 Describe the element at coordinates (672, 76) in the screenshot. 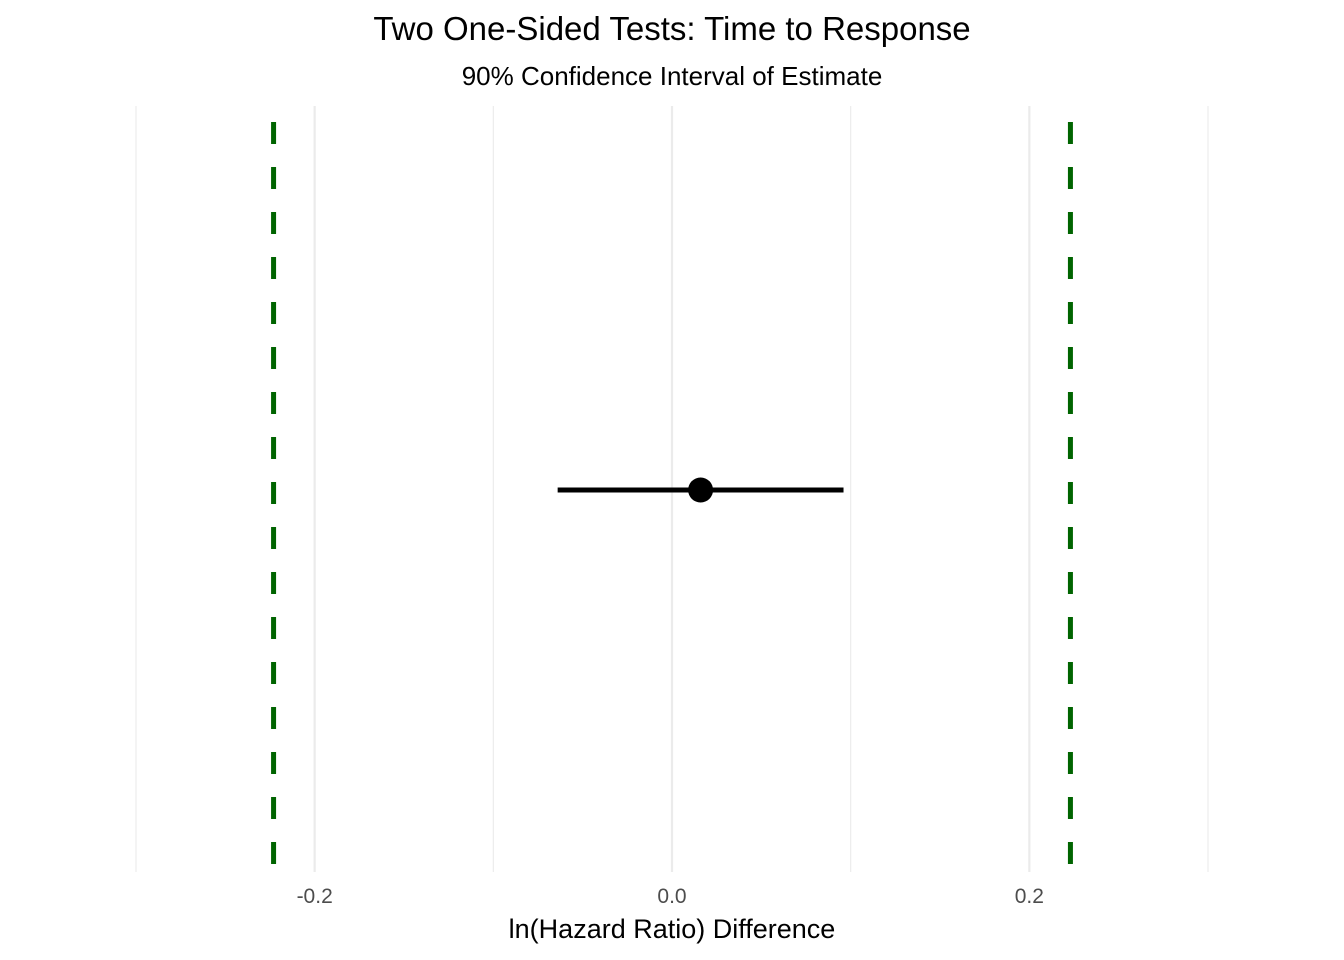

I see `chart-subtitle: 90% Confidence Interval of Estimate` at that location.